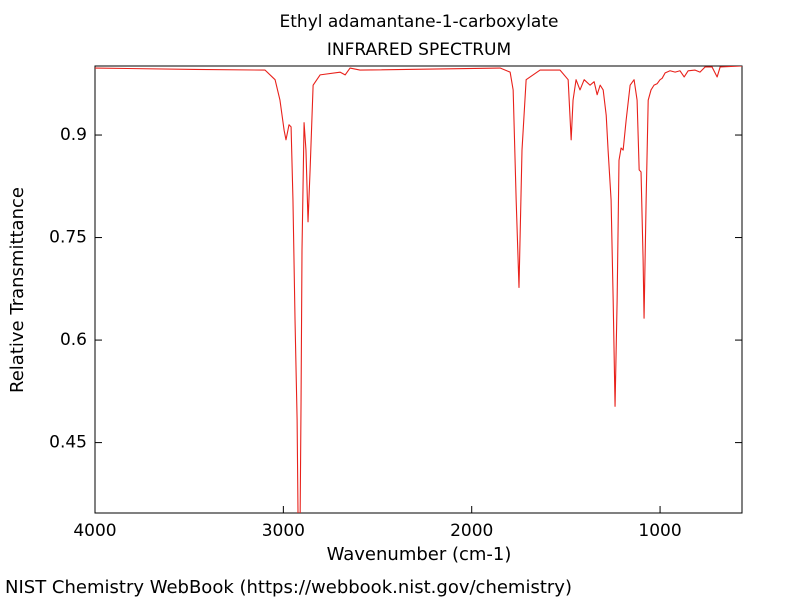 This screenshot has width=800, height=604. What do you see at coordinates (419, 554) in the screenshot?
I see `x-axis-label: Wavenumber (cm-1)` at bounding box center [419, 554].